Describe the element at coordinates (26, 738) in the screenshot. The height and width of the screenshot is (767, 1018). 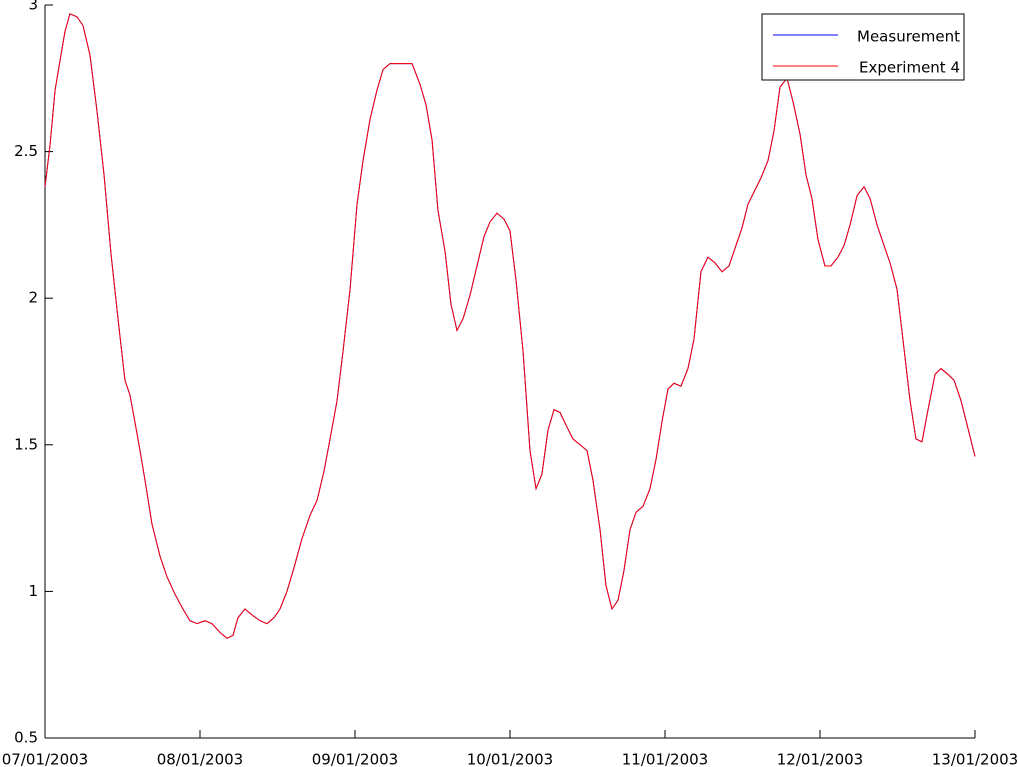
I see `y-tick-label: 0.5` at that location.